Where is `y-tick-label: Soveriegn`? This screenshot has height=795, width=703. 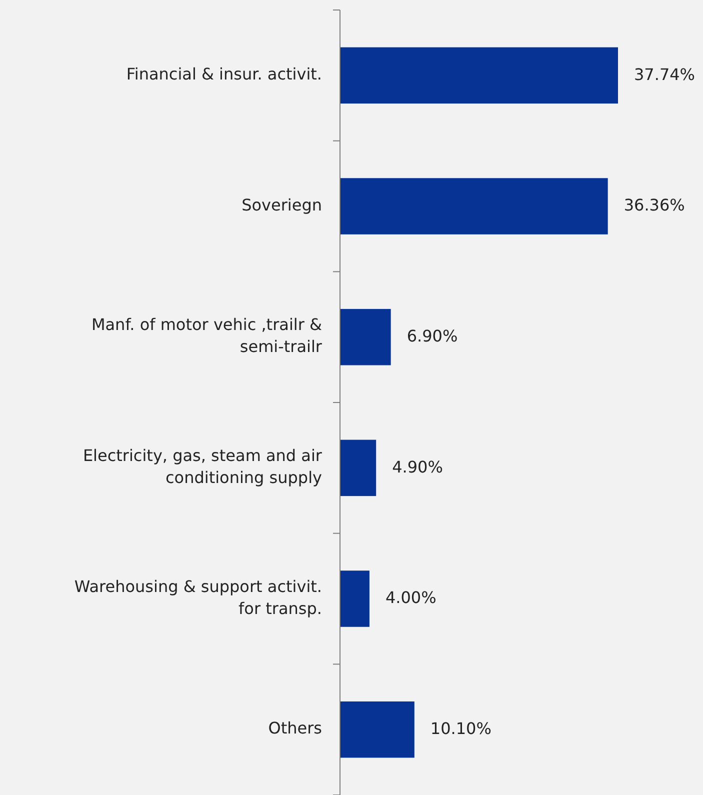
y-tick-label: Soveriegn is located at coordinates (282, 205).